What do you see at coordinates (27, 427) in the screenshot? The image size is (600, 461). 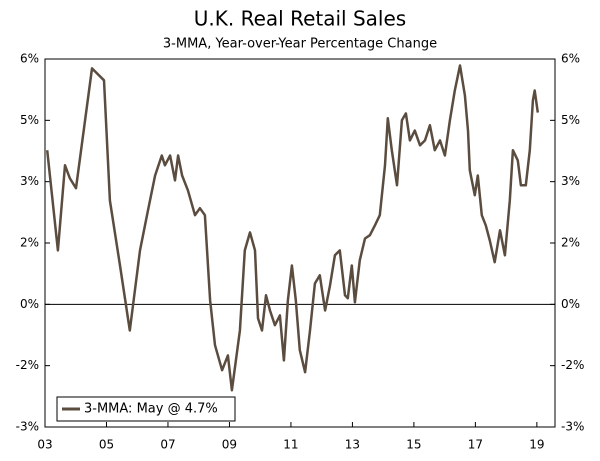 I see `y-tick-label: -3%` at bounding box center [27, 427].